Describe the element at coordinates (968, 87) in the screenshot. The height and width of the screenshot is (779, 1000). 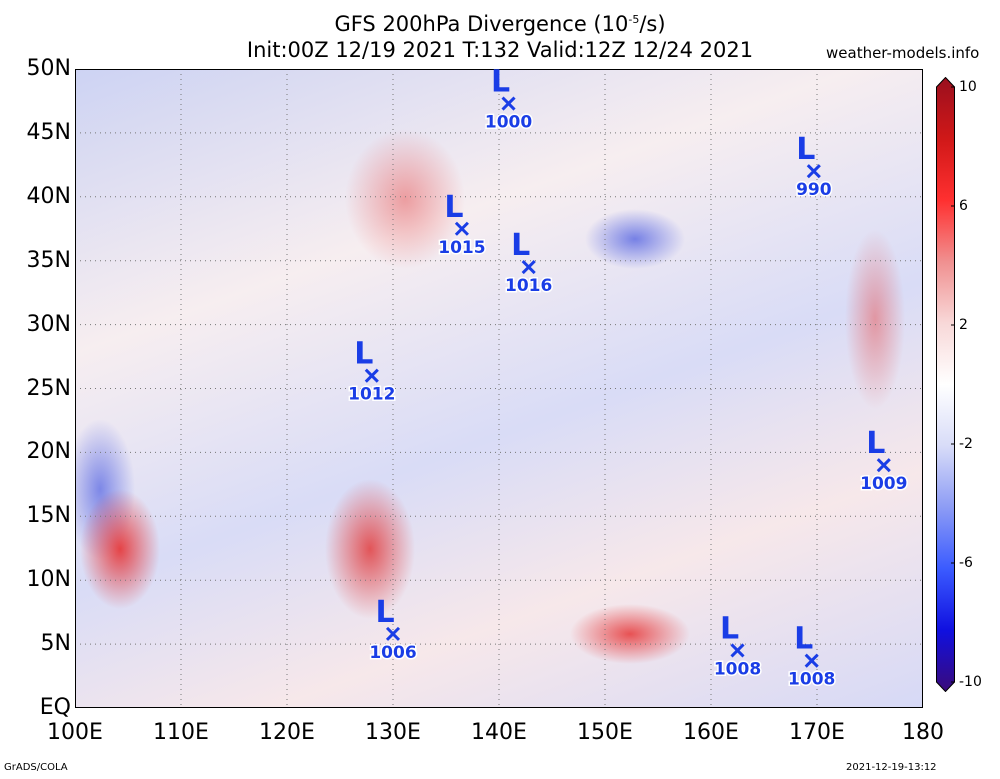
I see `color-scale-value: 10` at that location.